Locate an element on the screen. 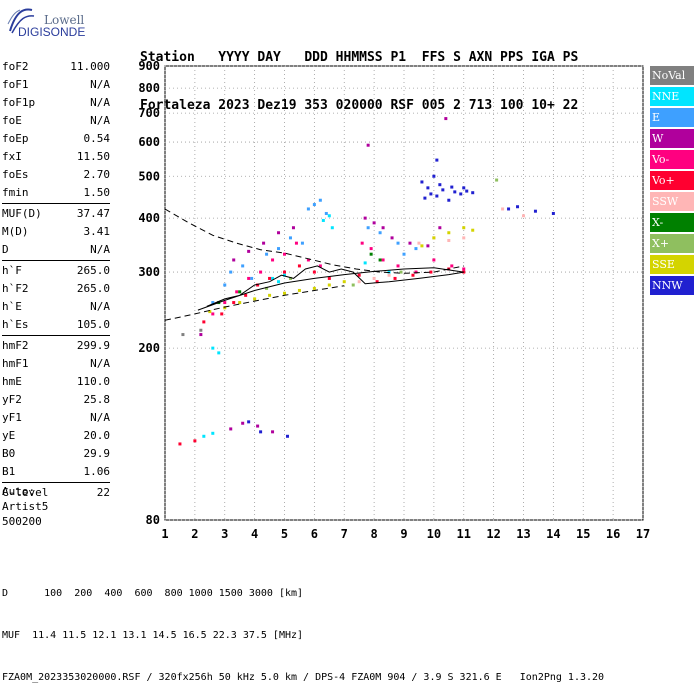 The image size is (700, 699). parameter-name: C-level is located at coordinates (25, 492).